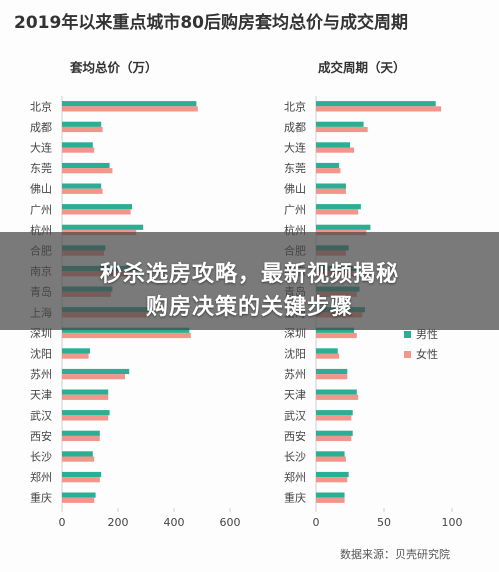 This screenshot has height=572, width=499. What do you see at coordinates (295, 415) in the screenshot?
I see `cycle-category-label: 武汉` at bounding box center [295, 415].